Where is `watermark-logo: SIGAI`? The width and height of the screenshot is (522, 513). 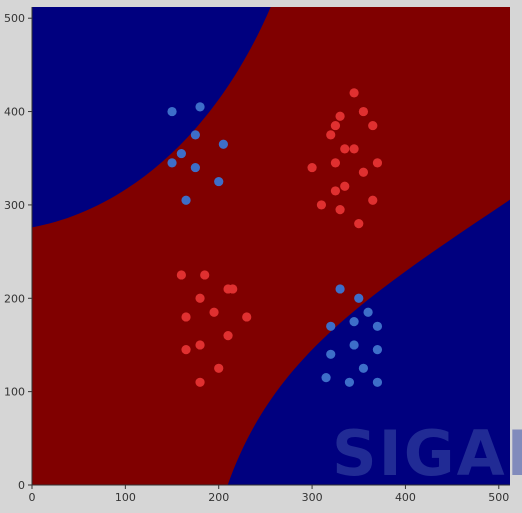
watermark-logo: SIGAI is located at coordinates (427, 453).